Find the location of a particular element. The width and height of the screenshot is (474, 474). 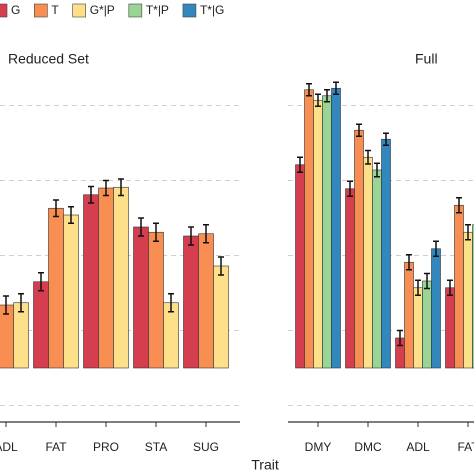

legend-label: T*|G is located at coordinates (212, 10).